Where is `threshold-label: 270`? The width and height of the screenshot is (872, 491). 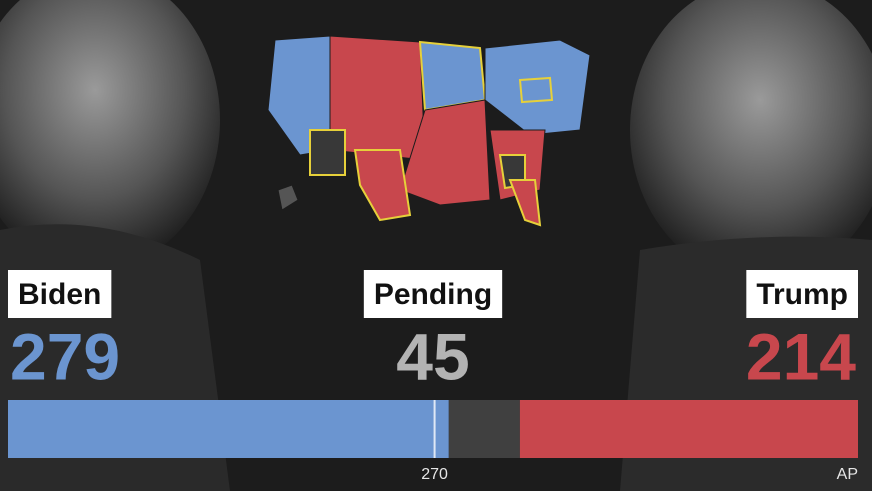 threshold-label: 270 is located at coordinates (434, 474).